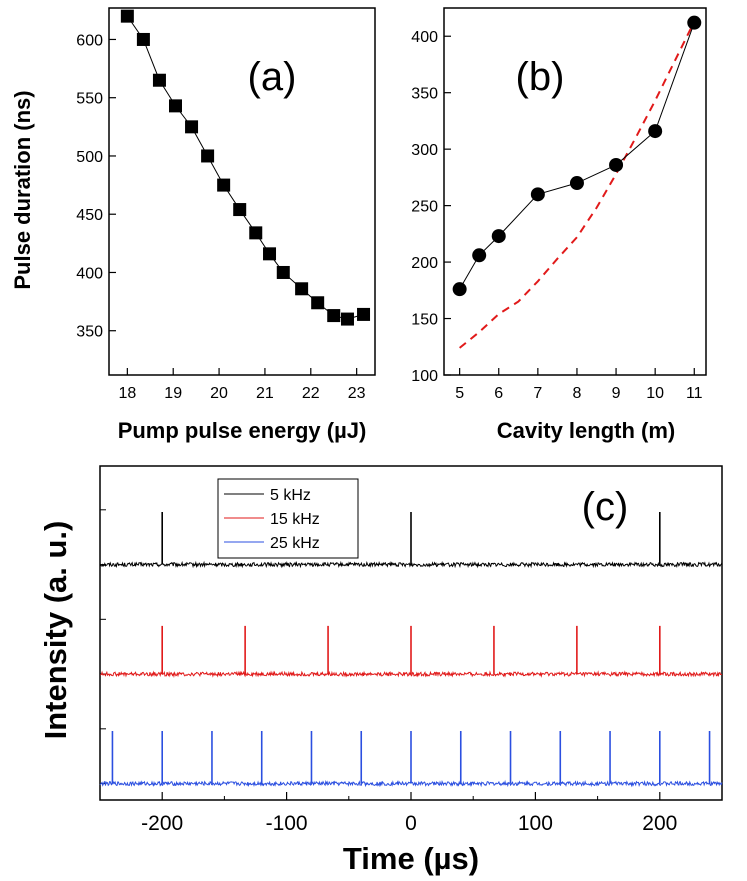  Describe the element at coordinates (219, 393) in the screenshot. I see `a-x-tick-label: 20` at that location.